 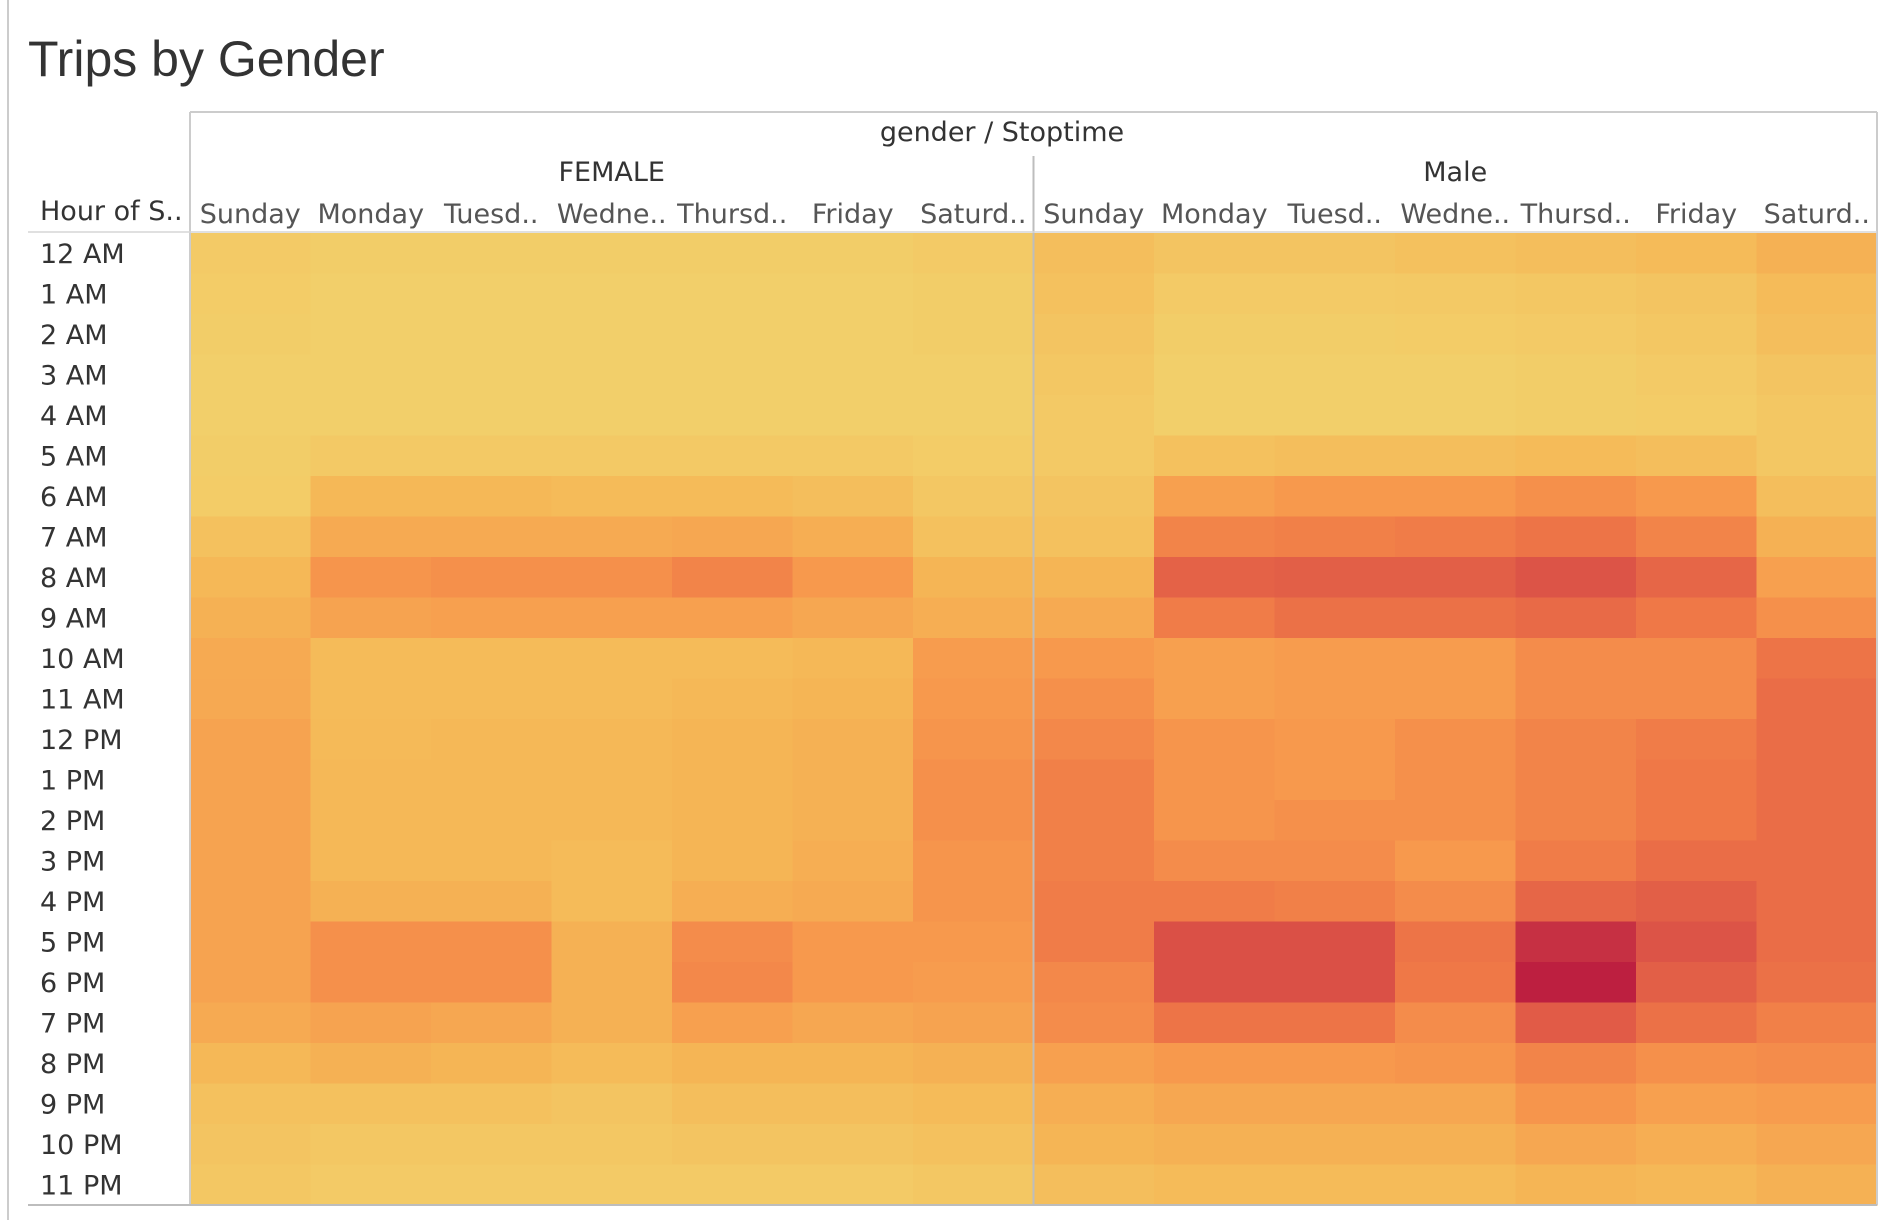 What do you see at coordinates (72, 821) in the screenshot?
I see `hour-label: 2 PM` at bounding box center [72, 821].